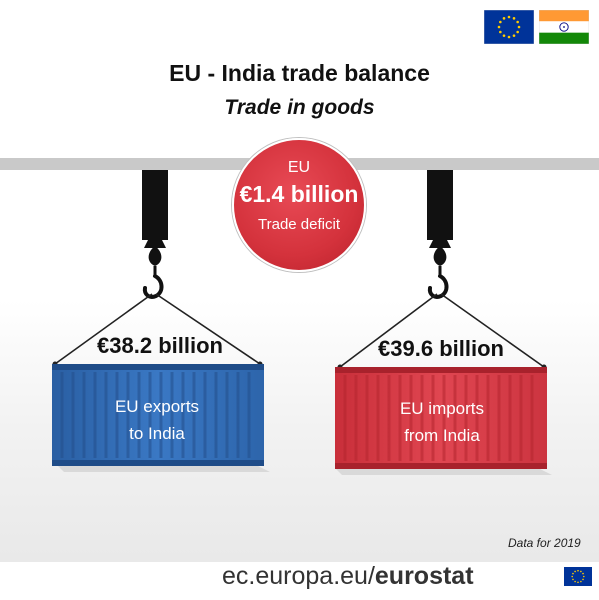  I want to click on data-year-note: Data for 2019, so click(544, 543).